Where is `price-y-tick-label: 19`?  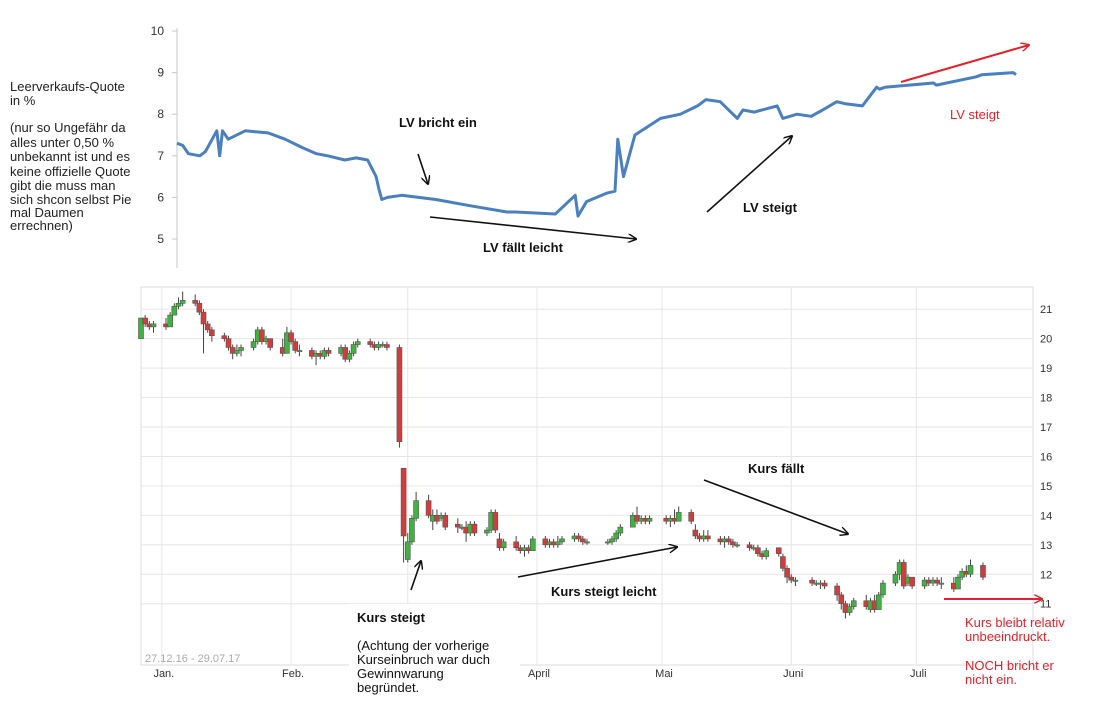 price-y-tick-label: 19 is located at coordinates (1046, 369).